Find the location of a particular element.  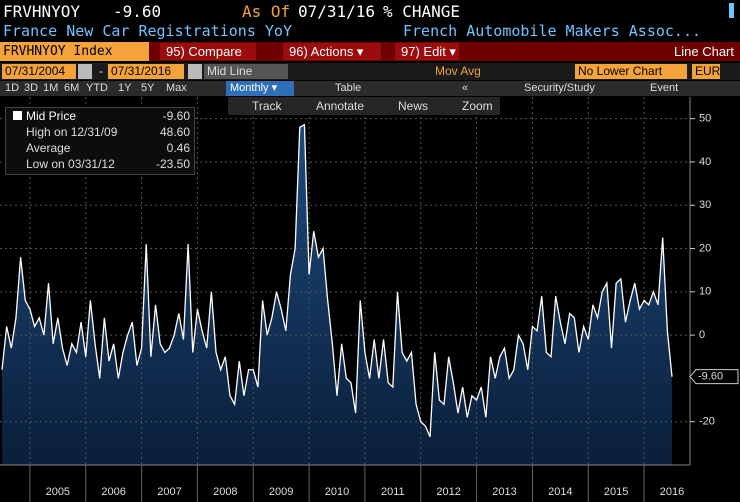

range-button: 5Y is located at coordinates (148, 88).